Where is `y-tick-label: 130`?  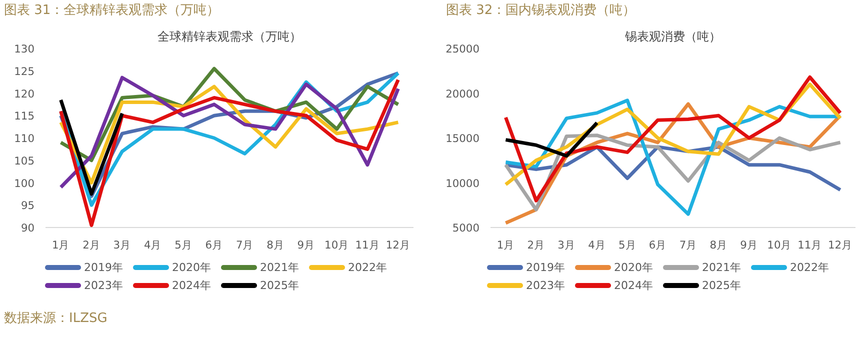 y-tick-label: 130 is located at coordinates (24, 49).